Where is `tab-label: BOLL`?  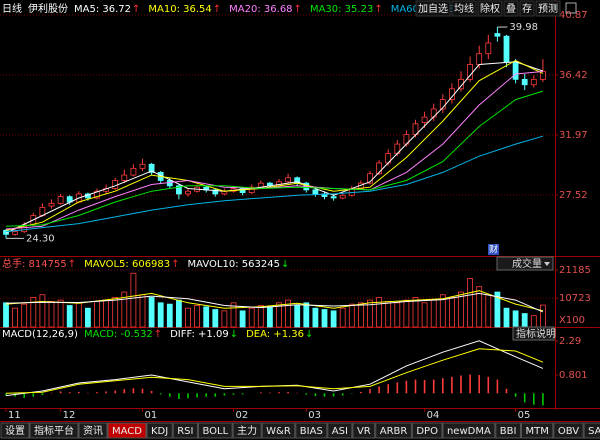
tab-label: BOLL is located at coordinates (215, 431).